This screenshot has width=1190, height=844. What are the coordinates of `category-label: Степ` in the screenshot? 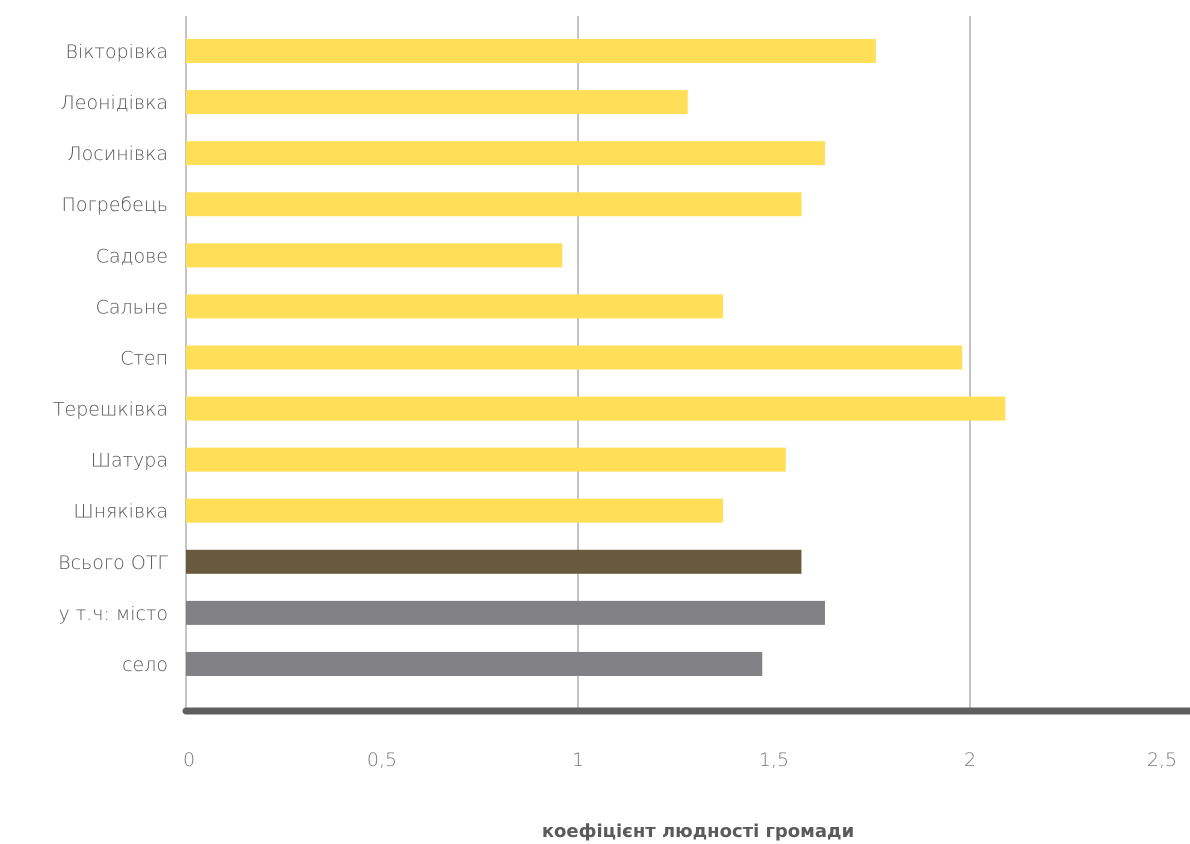 It's located at (144, 358).